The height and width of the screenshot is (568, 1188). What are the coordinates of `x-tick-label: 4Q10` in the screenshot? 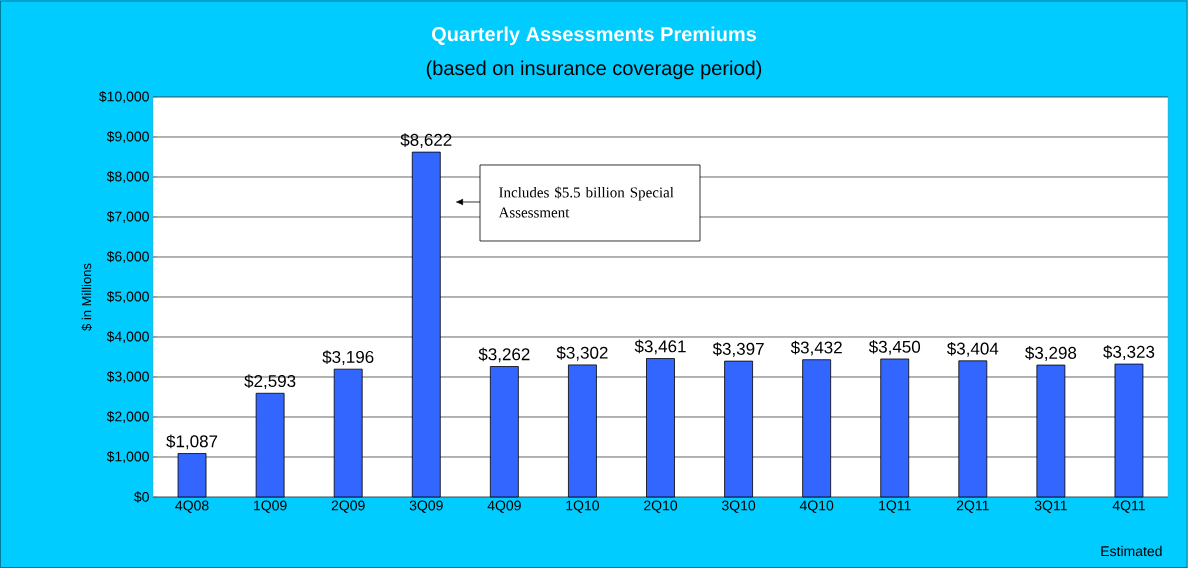 It's located at (816, 506).